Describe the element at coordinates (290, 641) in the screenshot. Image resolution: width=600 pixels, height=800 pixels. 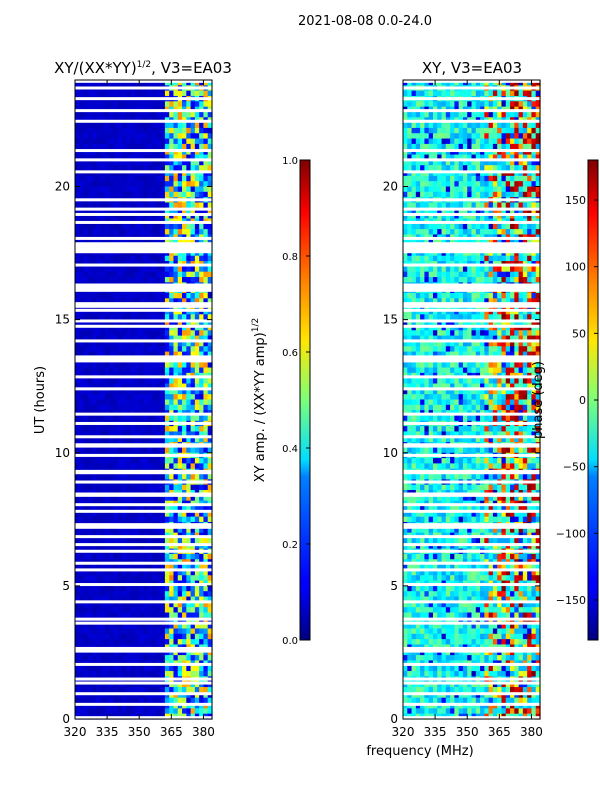
I see `colorbar-tick-label: 0.0` at that location.